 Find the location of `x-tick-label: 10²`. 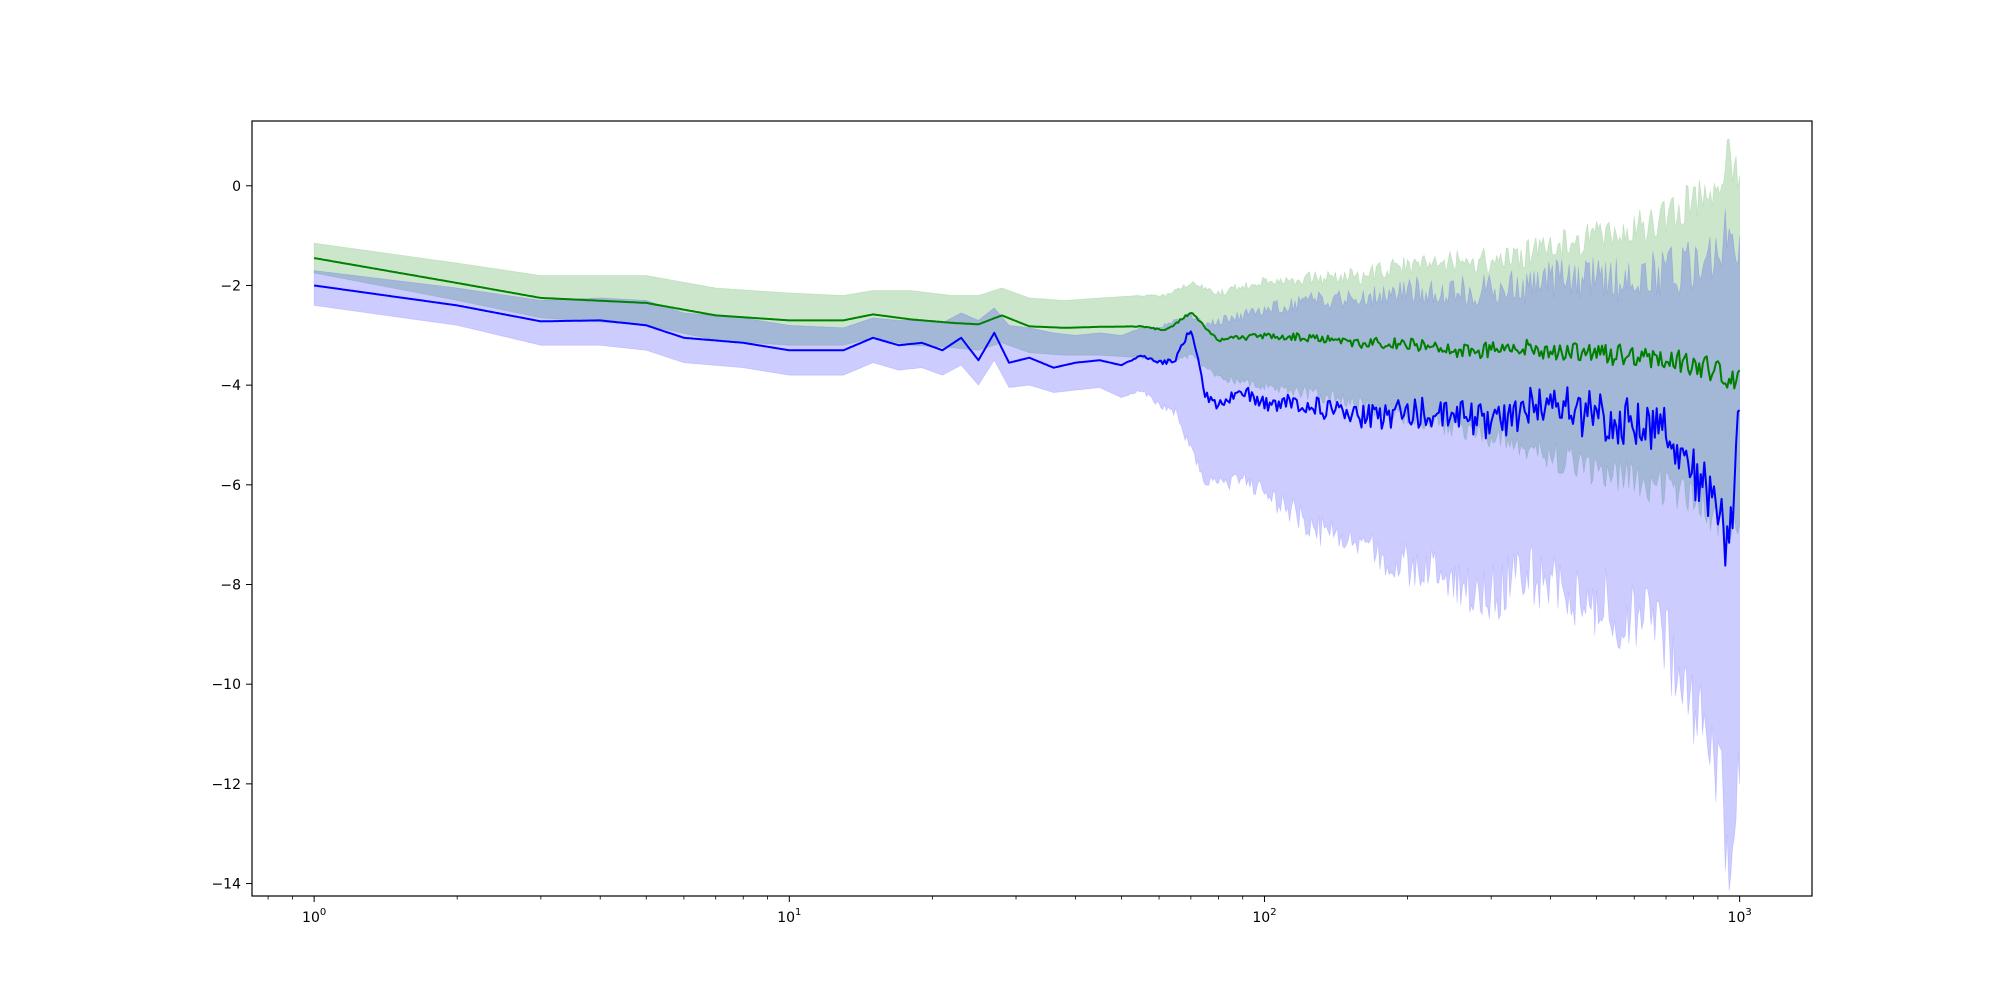

x-tick-label: 10² is located at coordinates (1264, 916).